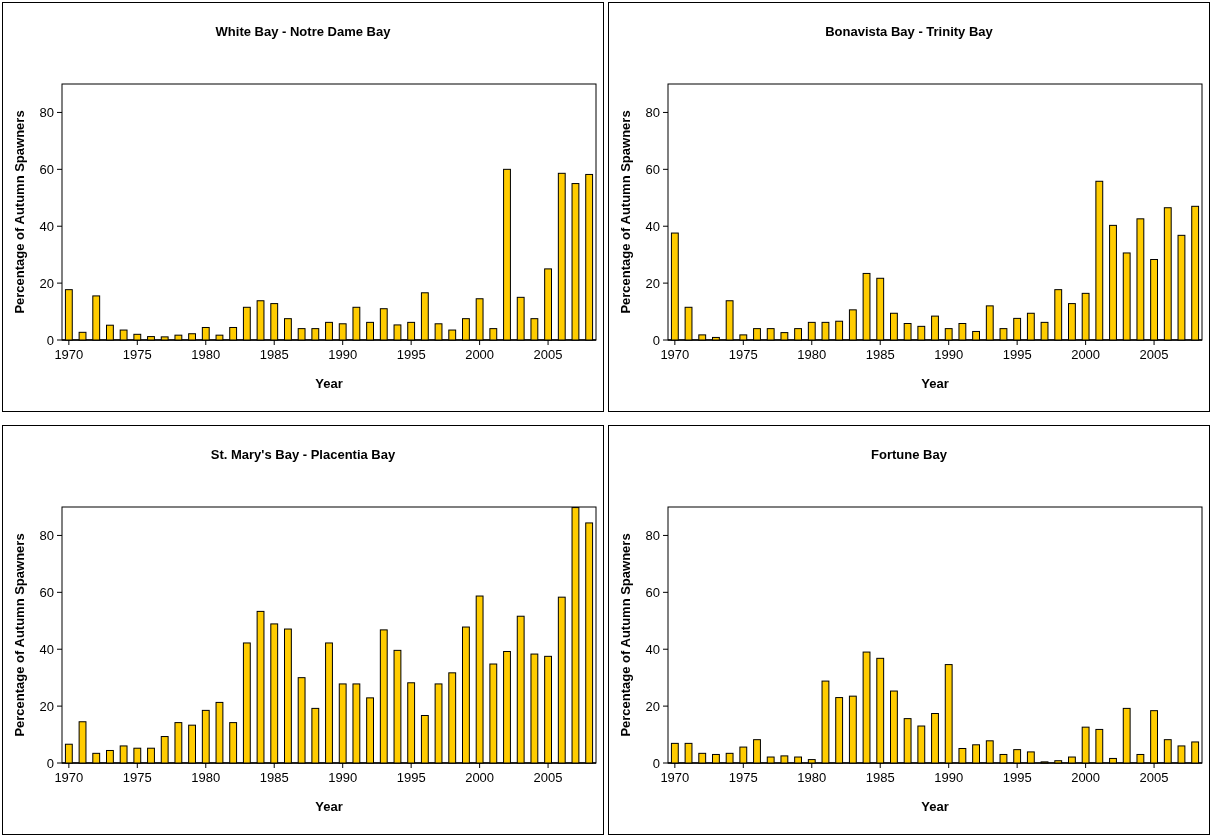  I want to click on chart-title: Bonavista Bay - Trinity Bay, so click(909, 31).